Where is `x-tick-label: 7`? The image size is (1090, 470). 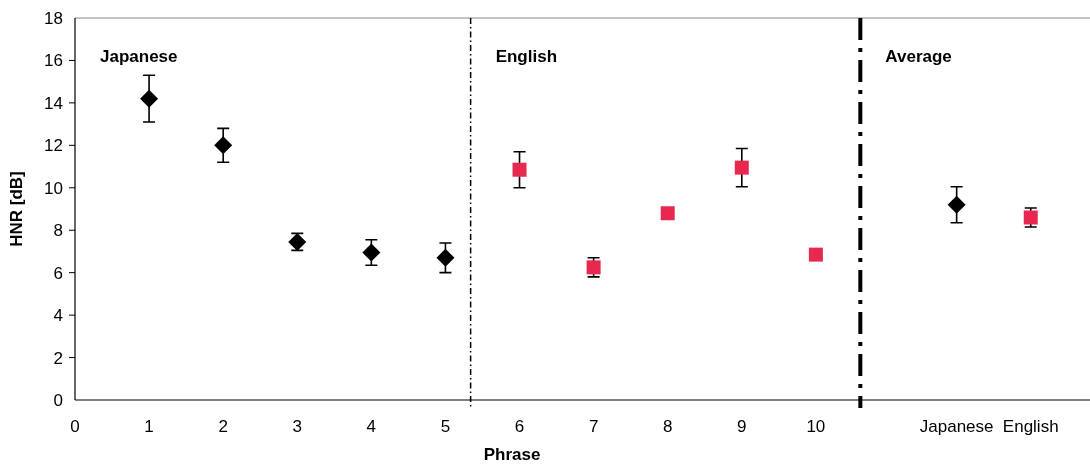
x-tick-label: 7 is located at coordinates (593, 426).